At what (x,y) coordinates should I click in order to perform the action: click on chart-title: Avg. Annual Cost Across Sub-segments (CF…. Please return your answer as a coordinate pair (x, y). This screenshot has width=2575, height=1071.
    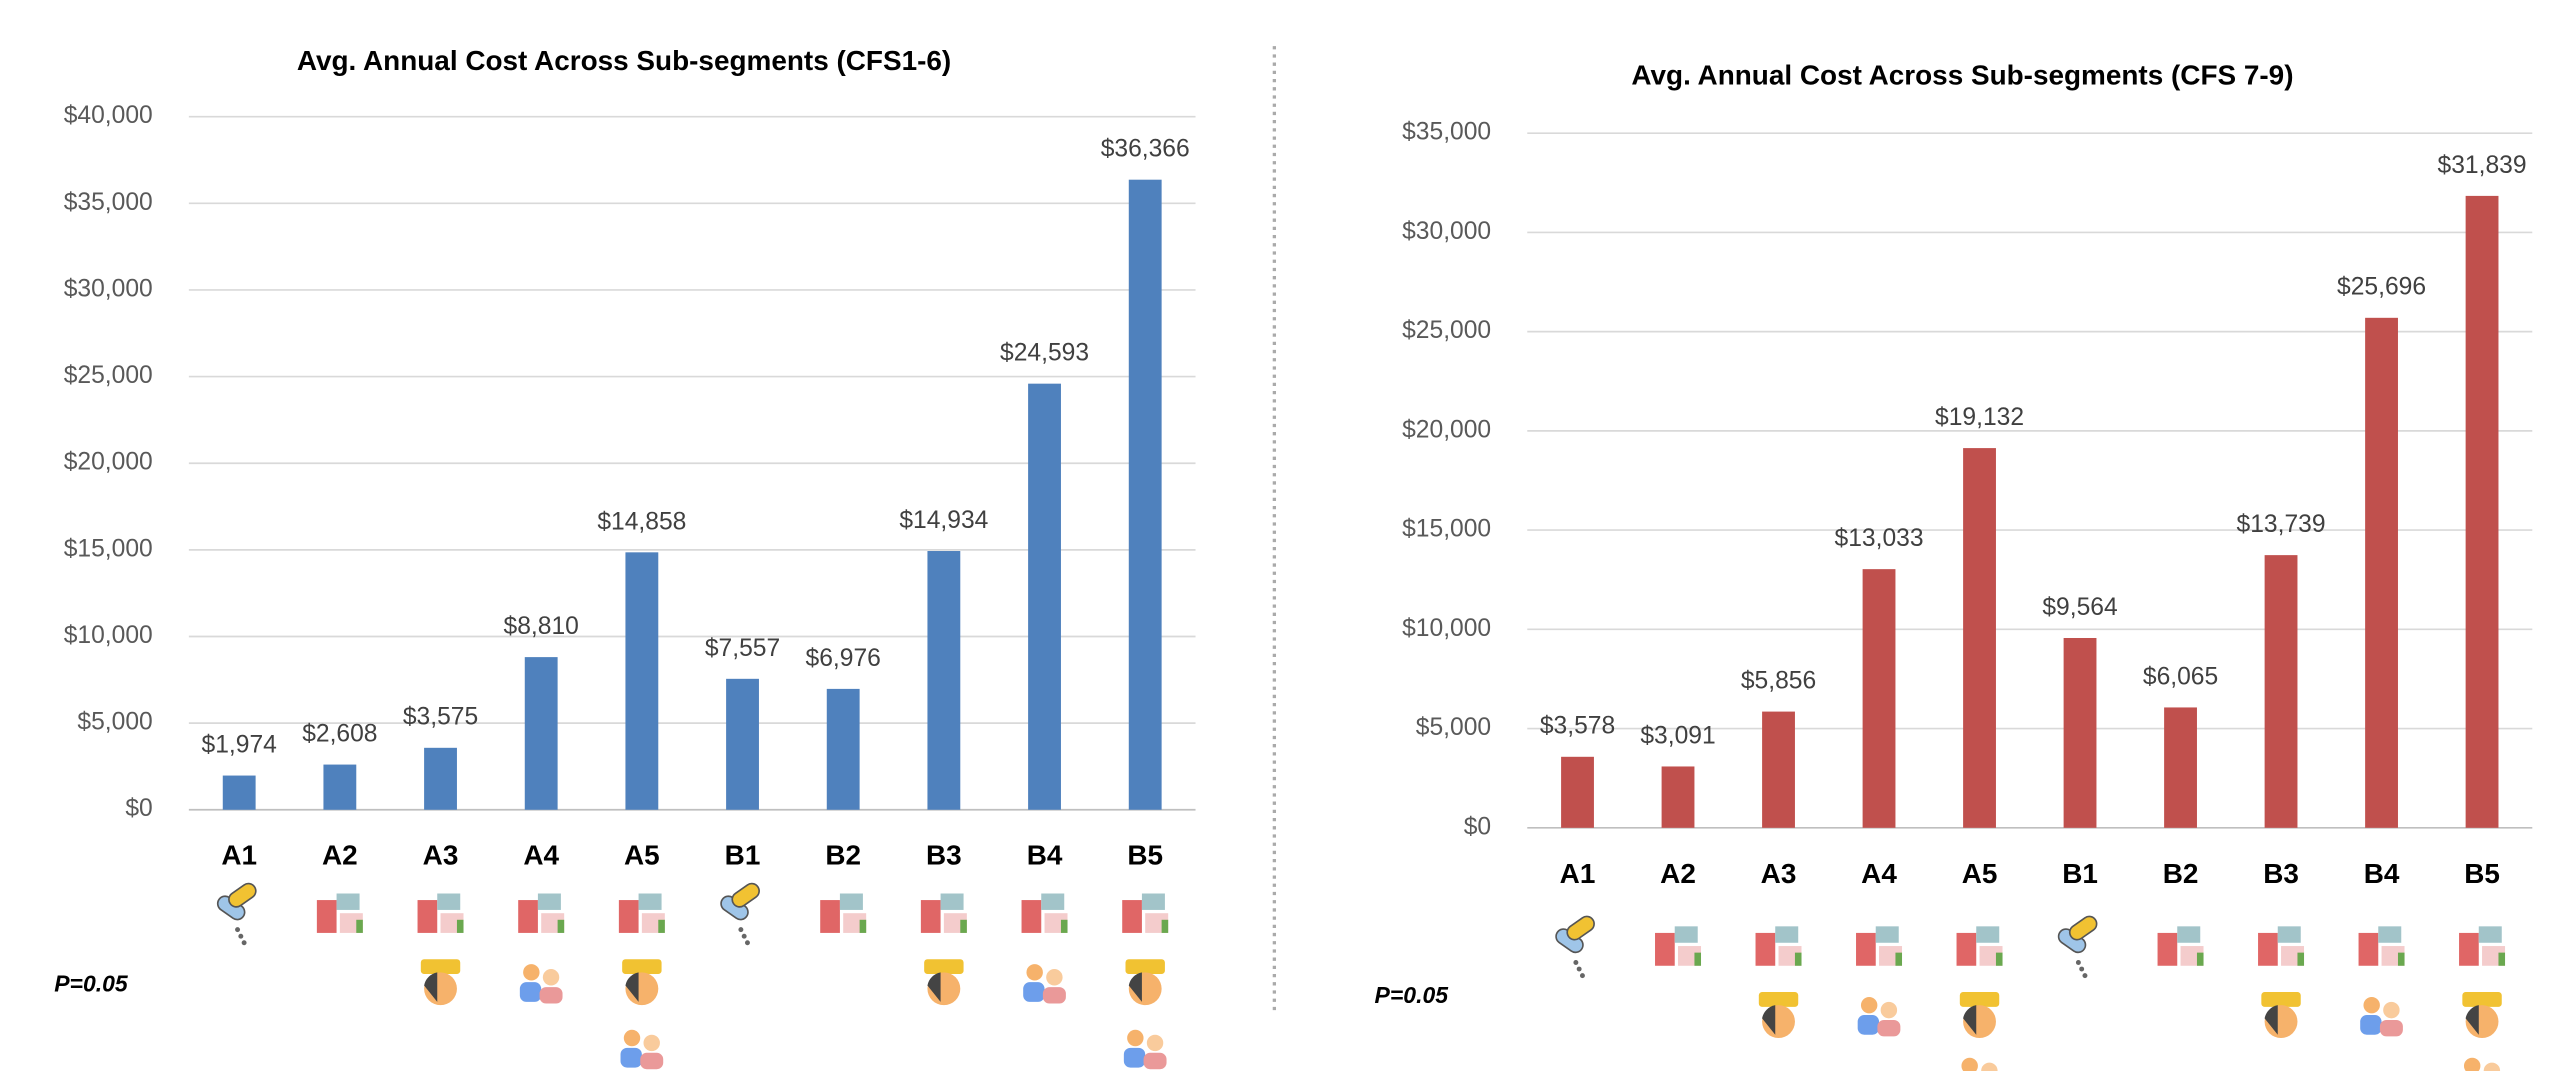
    Looking at the image, I should click on (1962, 75).